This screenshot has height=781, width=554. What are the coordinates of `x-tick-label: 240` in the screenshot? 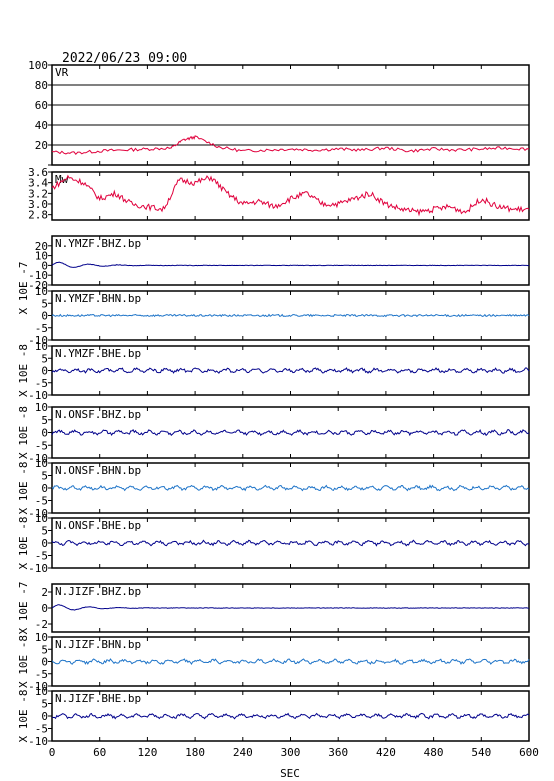 It's located at (243, 752).